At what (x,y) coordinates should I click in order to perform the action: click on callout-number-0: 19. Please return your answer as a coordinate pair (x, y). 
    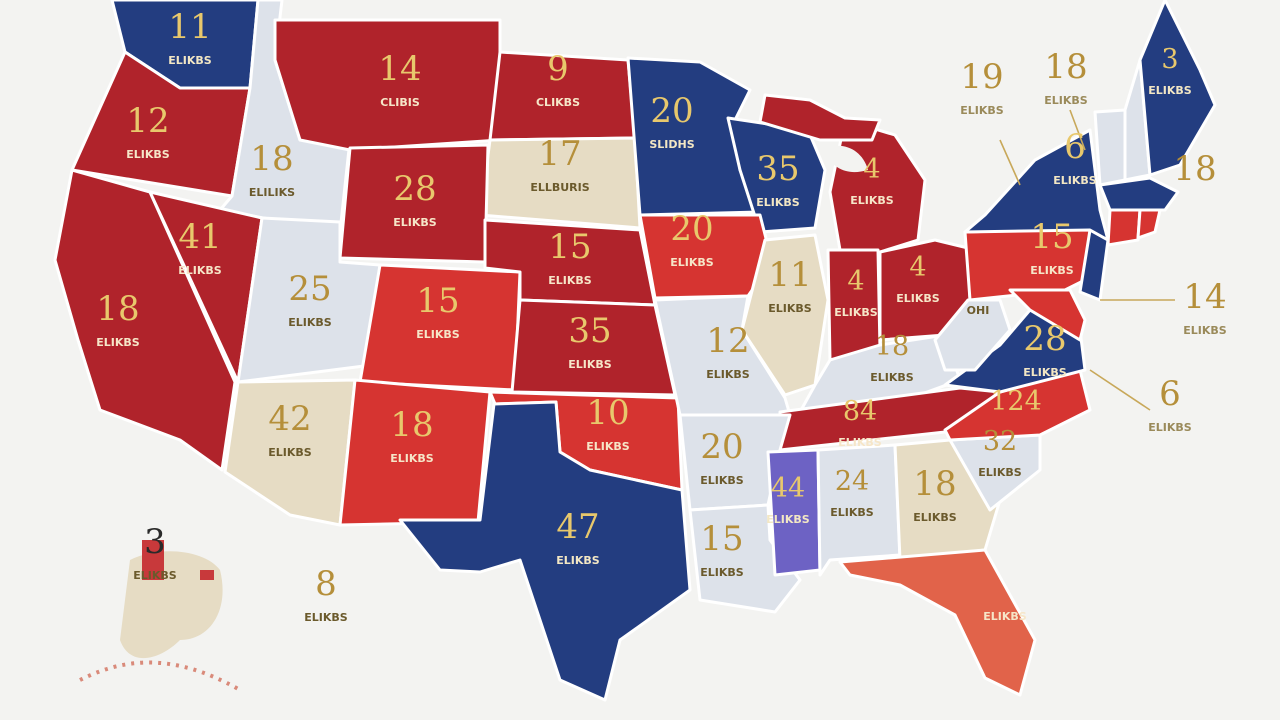
    Looking at the image, I should click on (981, 77).